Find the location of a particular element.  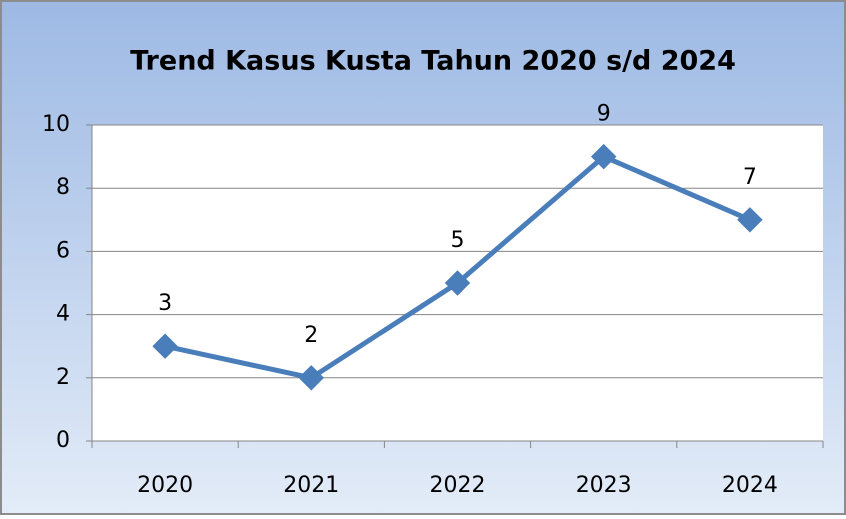

x-tick-label: 2022 is located at coordinates (458, 485).